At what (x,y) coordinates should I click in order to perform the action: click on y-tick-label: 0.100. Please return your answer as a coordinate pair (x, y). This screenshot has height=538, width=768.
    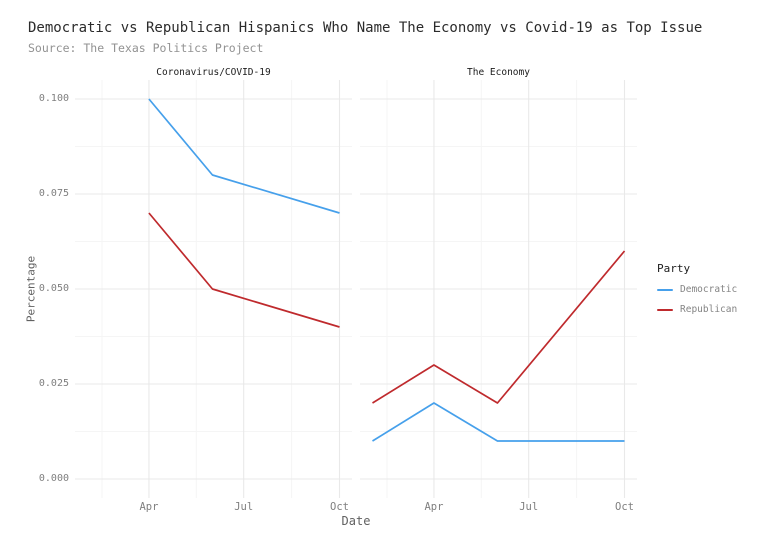
    Looking at the image, I should click on (53, 98).